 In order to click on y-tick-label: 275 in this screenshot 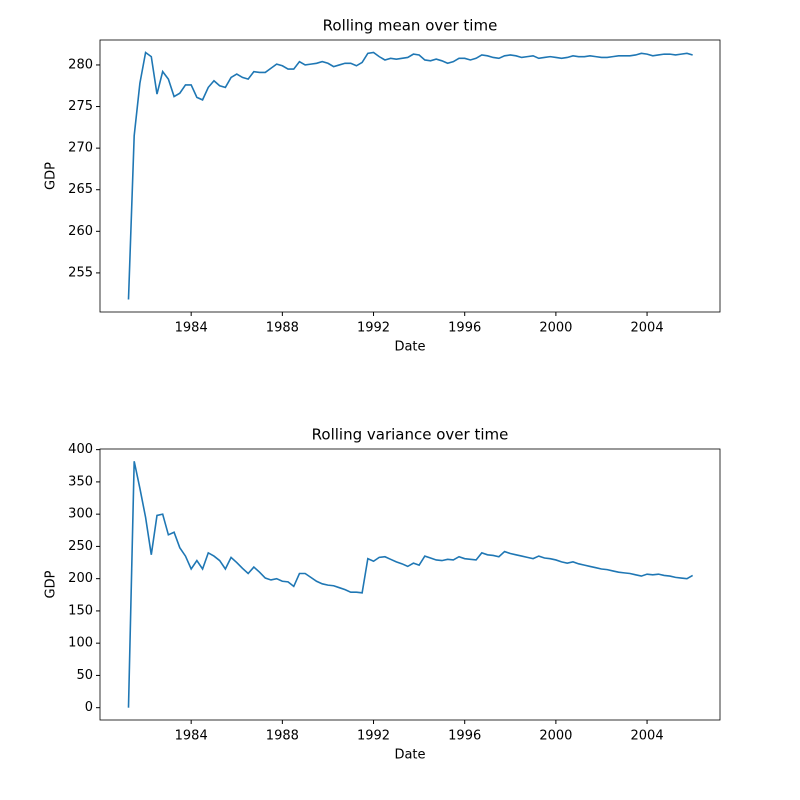, I will do `click(80, 106)`.